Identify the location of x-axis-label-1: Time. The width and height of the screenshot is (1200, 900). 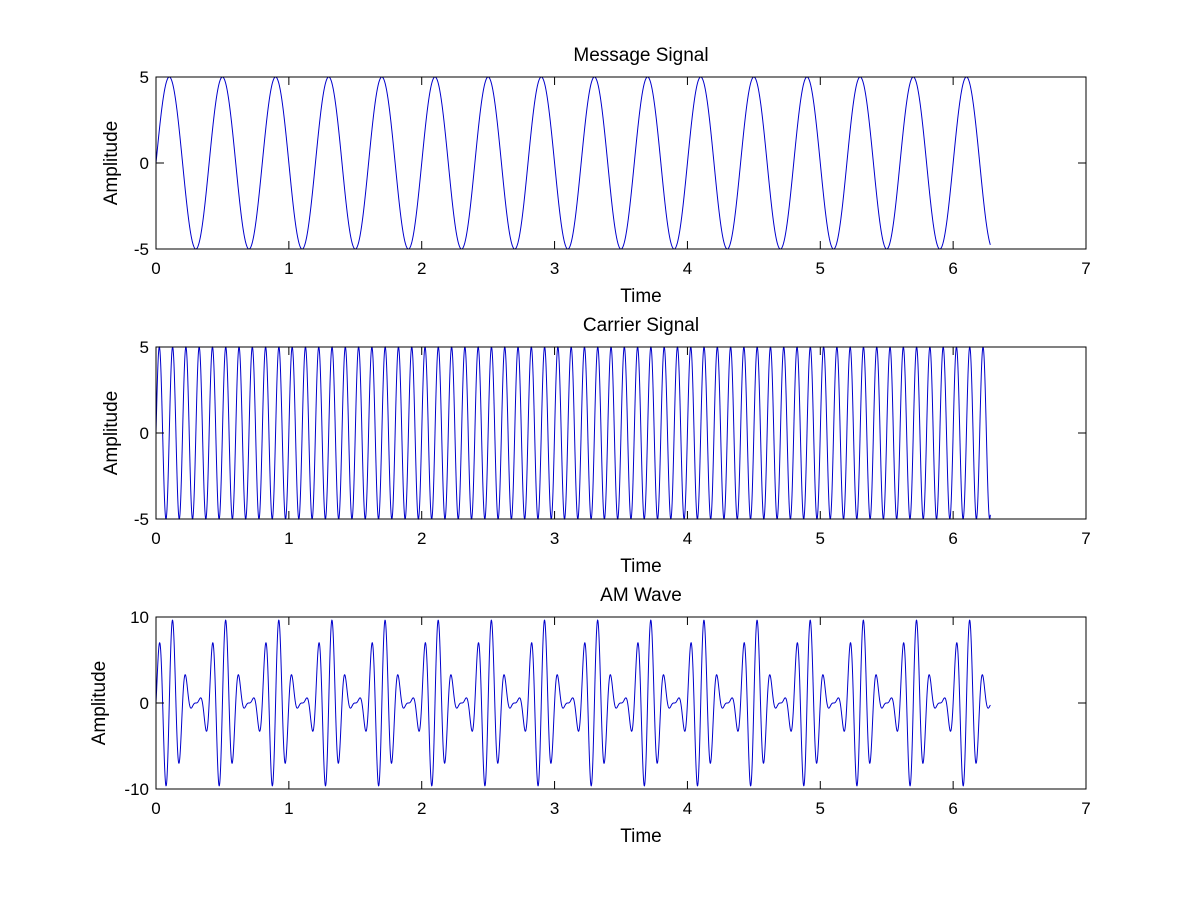
(641, 296).